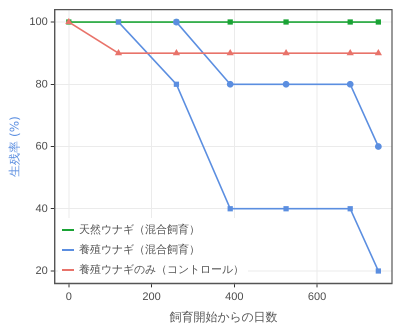 The image size is (400, 333). What do you see at coordinates (14, 146) in the screenshot?
I see `y-axis-title: 生残率 (%)` at bounding box center [14, 146].